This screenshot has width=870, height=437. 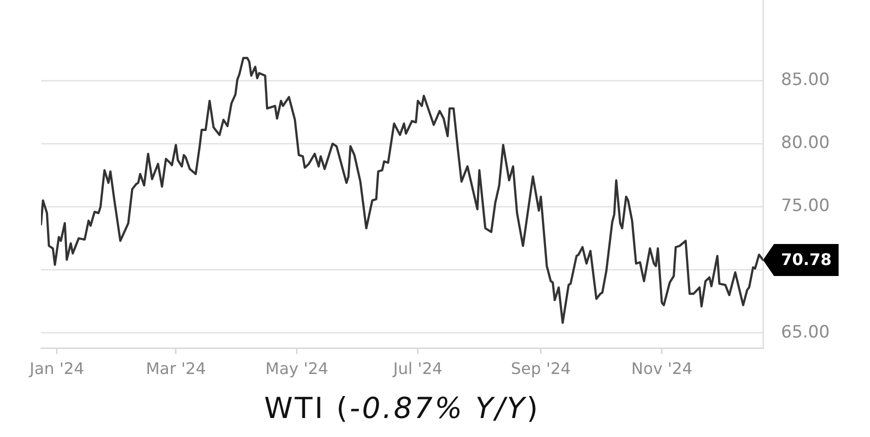 What do you see at coordinates (417, 368) in the screenshot?
I see `x-tick-label: Jul '24` at bounding box center [417, 368].